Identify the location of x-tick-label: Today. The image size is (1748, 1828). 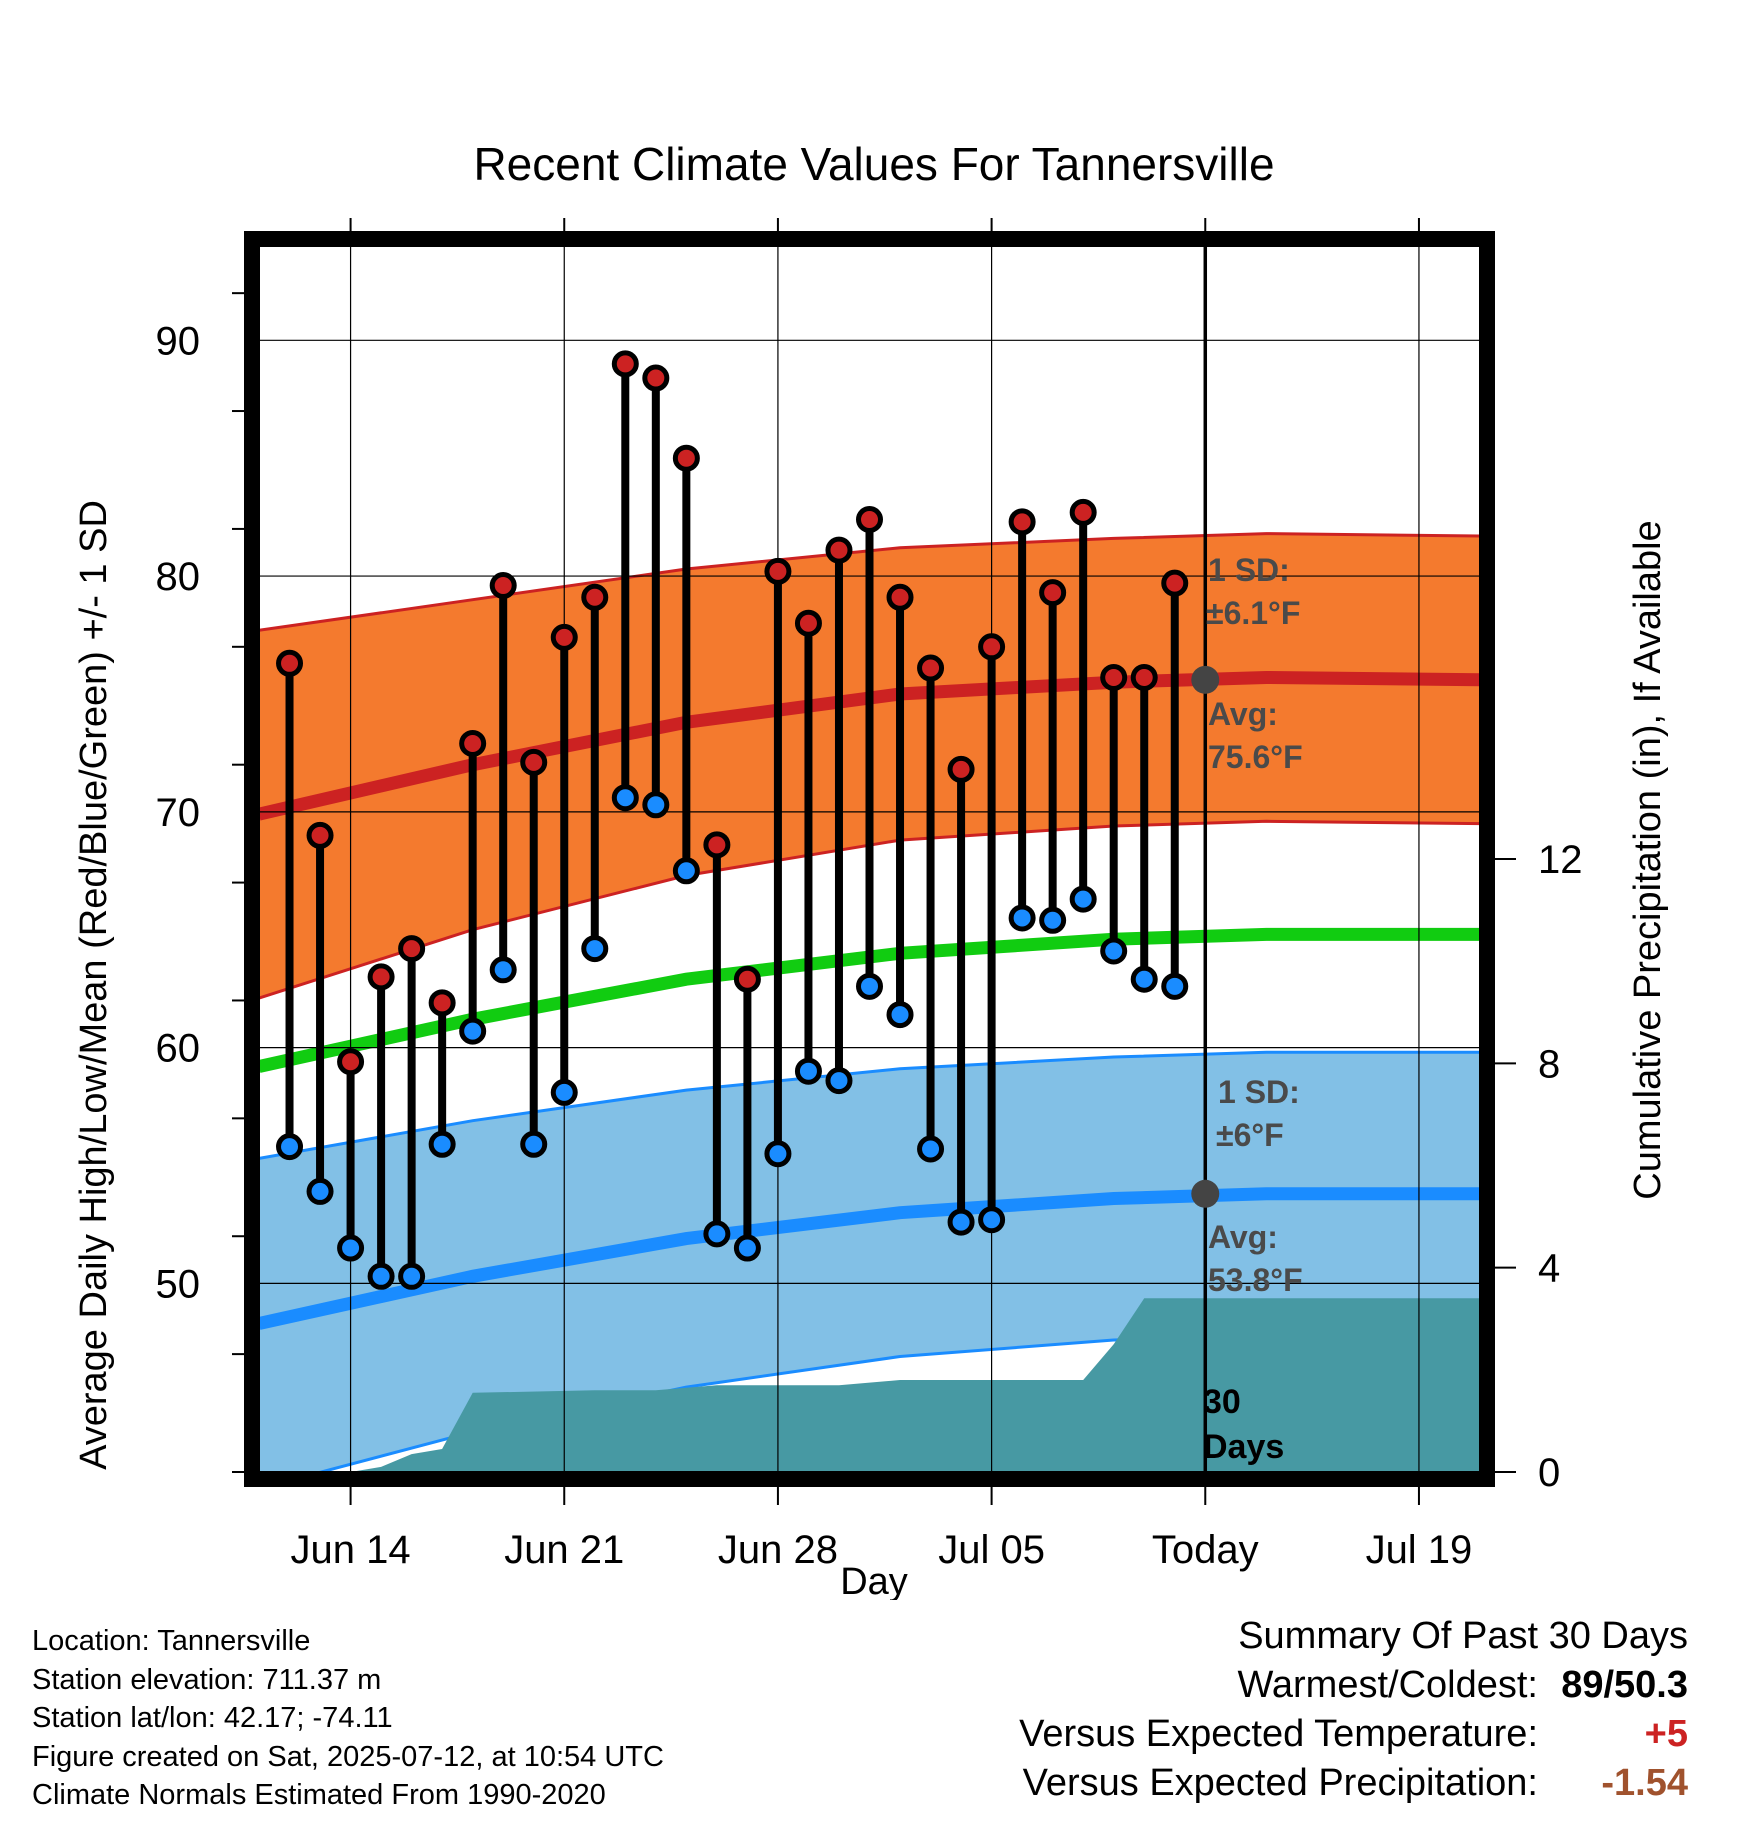
(1205, 1550).